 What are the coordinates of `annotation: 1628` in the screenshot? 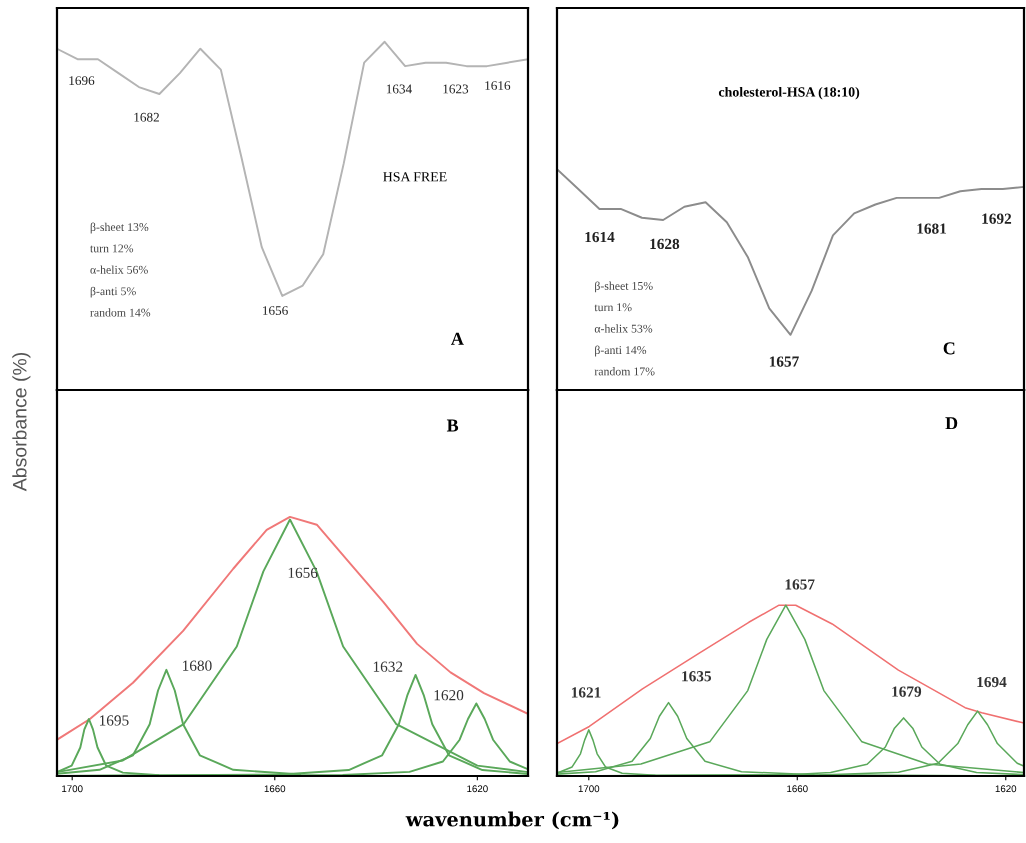 It's located at (665, 244).